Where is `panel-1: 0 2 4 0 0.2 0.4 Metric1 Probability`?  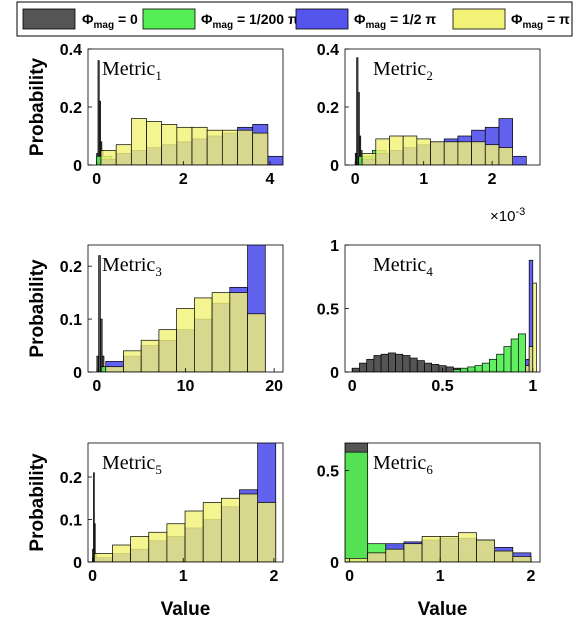
panel-1: 0 2 4 0 0.2 0.4 Metric1 Probability is located at coordinates (155, 115).